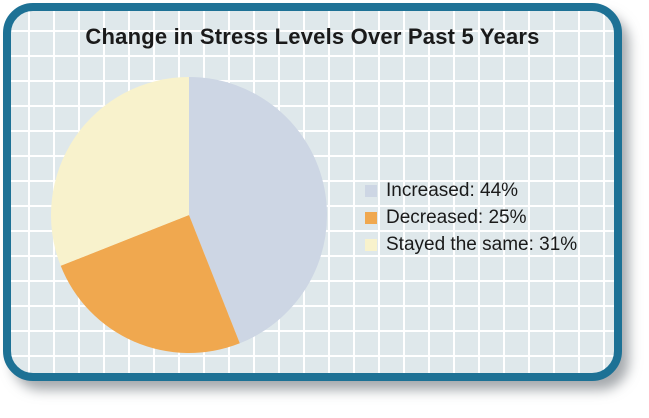 The width and height of the screenshot is (649, 418). What do you see at coordinates (119, 171) in the screenshot?
I see `pie-slice-stayed-the-same` at bounding box center [119, 171].